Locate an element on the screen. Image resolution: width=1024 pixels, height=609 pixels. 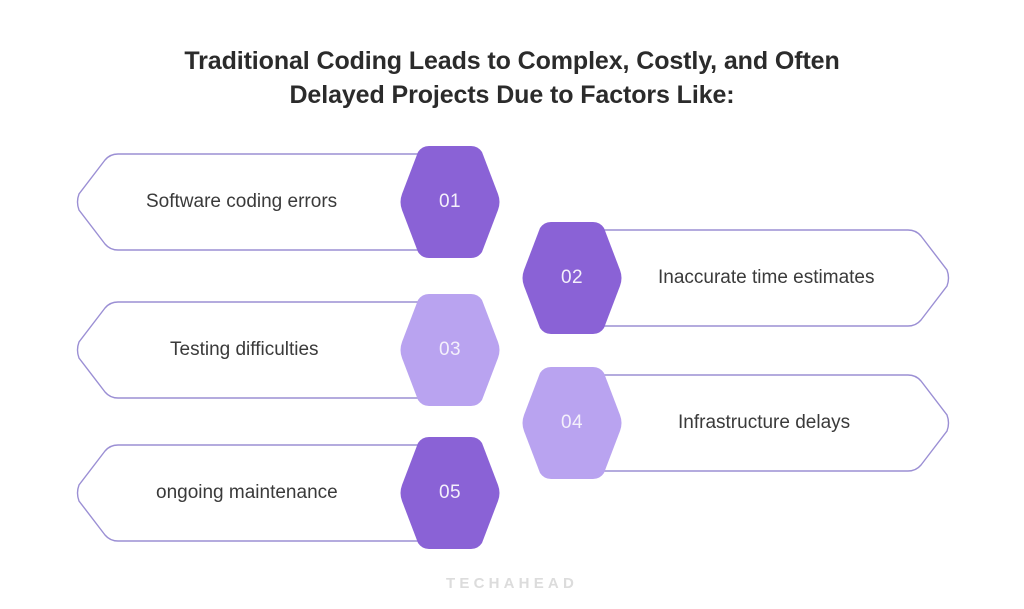
factor-number-04: 04 is located at coordinates (572, 422).